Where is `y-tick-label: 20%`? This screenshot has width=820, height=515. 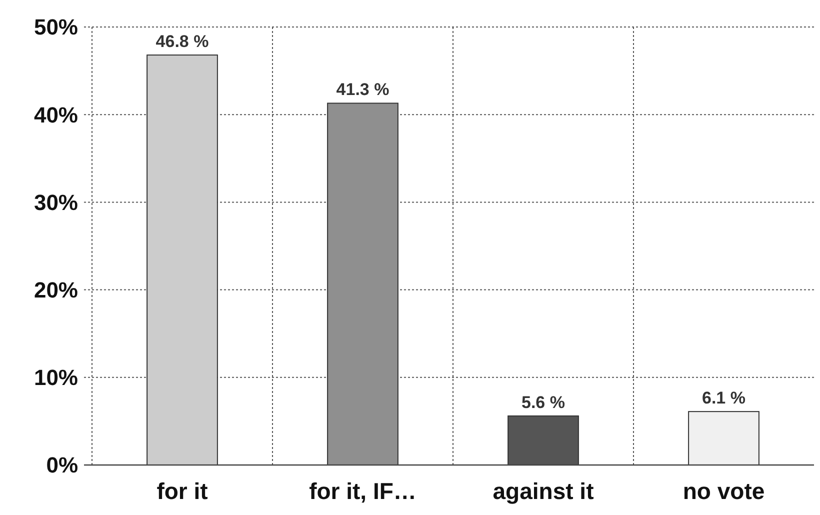
y-tick-label: 20% is located at coordinates (56, 290).